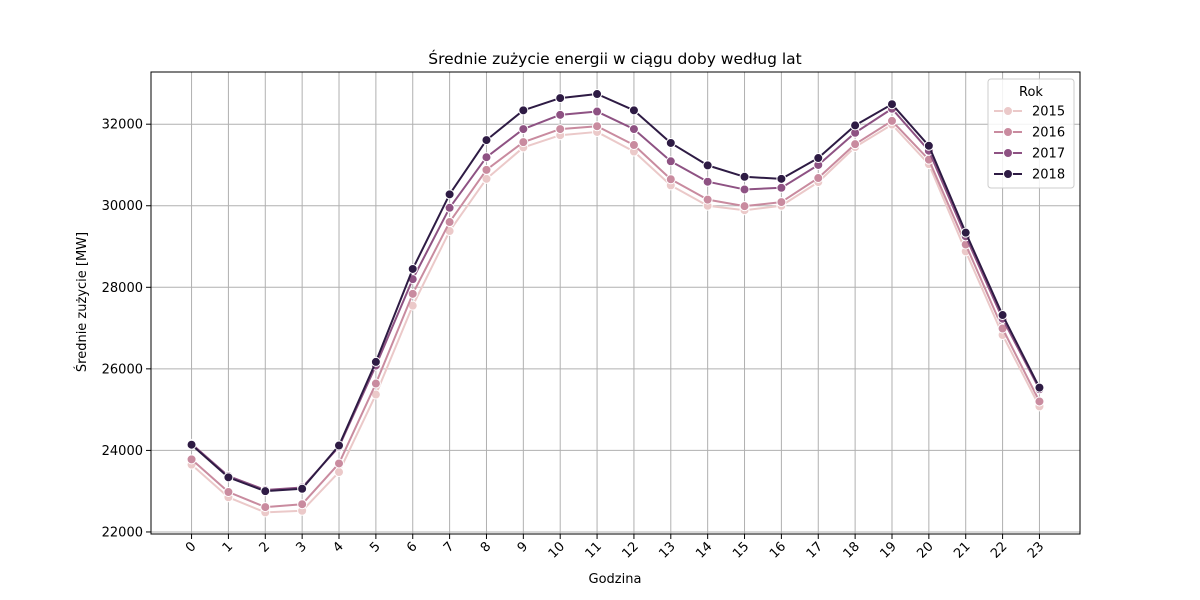 The width and height of the screenshot is (1200, 600). Describe the element at coordinates (122, 532) in the screenshot. I see `y-tick-label: 22000` at that location.